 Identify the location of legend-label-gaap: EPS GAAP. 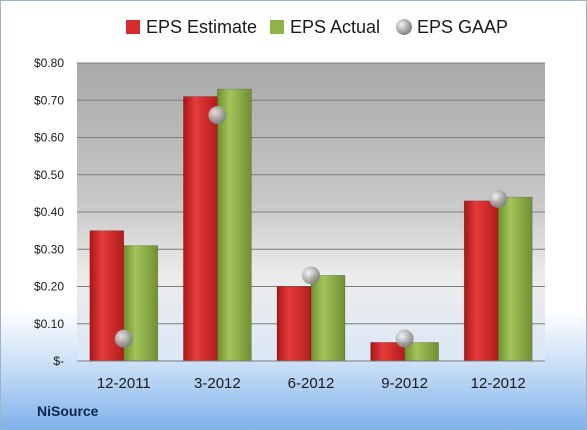
(463, 27).